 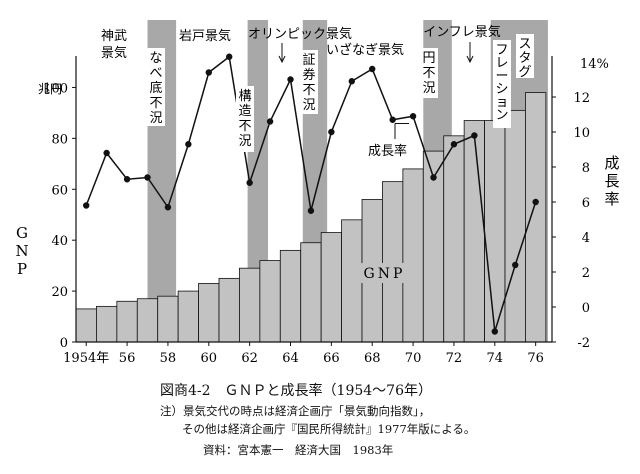 What do you see at coordinates (586, 238) in the screenshot?
I see `right-tick-label-4: 4` at bounding box center [586, 238].